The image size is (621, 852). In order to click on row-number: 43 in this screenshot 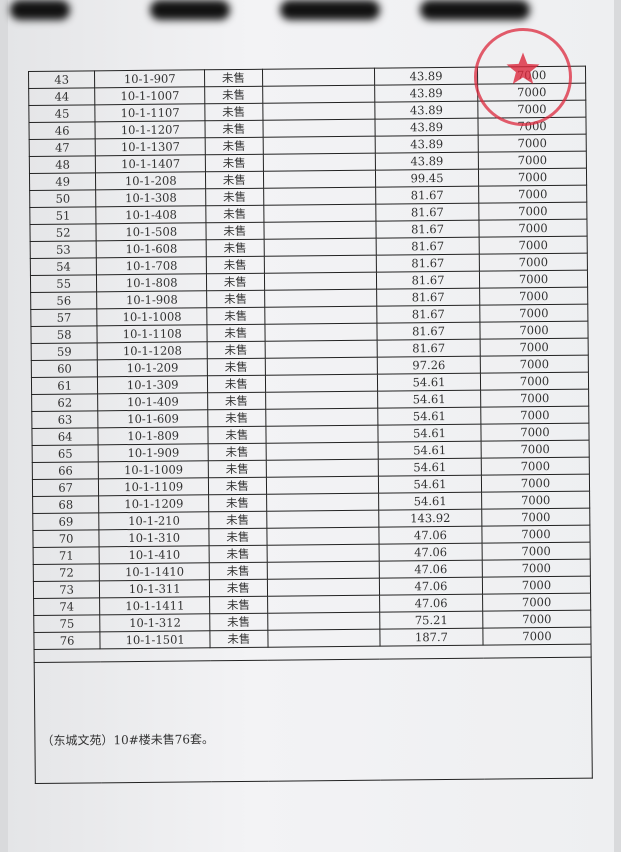, I will do `click(61, 79)`.